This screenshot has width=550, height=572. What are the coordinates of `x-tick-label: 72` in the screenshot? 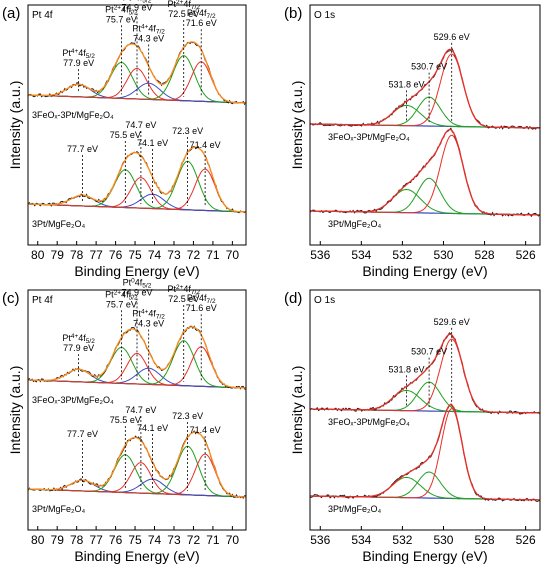 It's located at (194, 540).